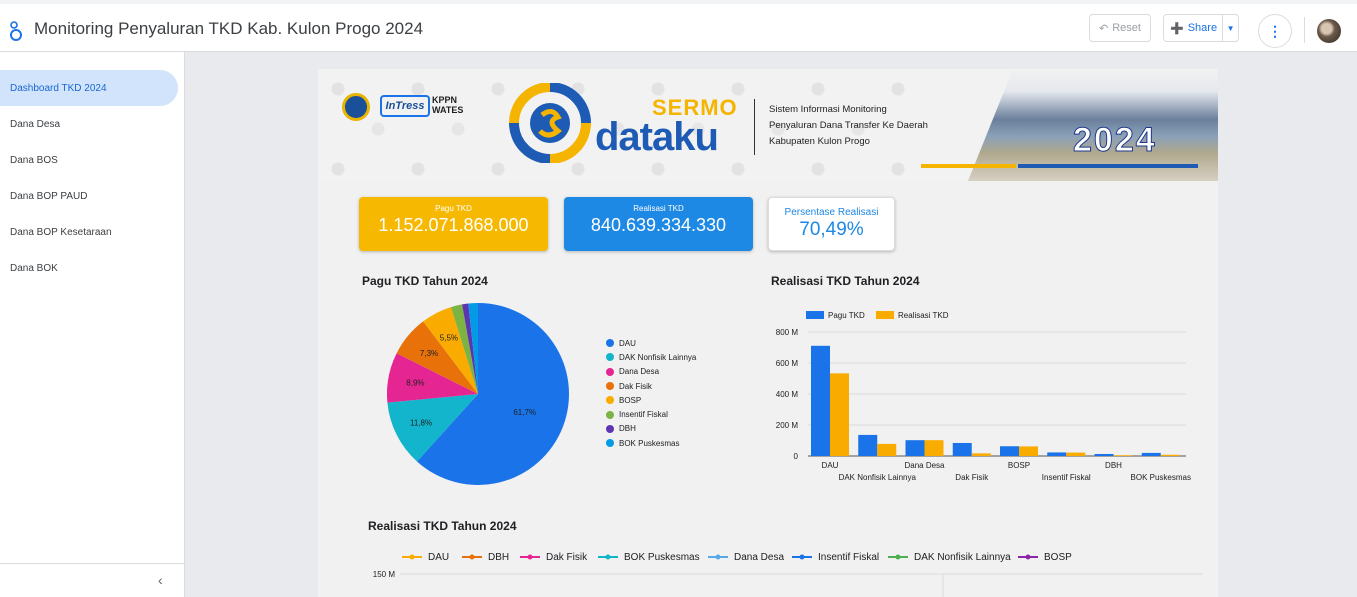  Describe the element at coordinates (1028, 451) in the screenshot. I see `bar-realisasi-tkd-bosp` at that location.